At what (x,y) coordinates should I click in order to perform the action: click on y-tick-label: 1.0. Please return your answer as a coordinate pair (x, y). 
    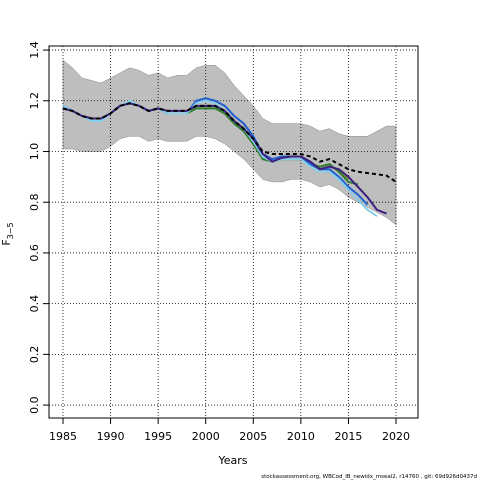
    Looking at the image, I should click on (34, 152).